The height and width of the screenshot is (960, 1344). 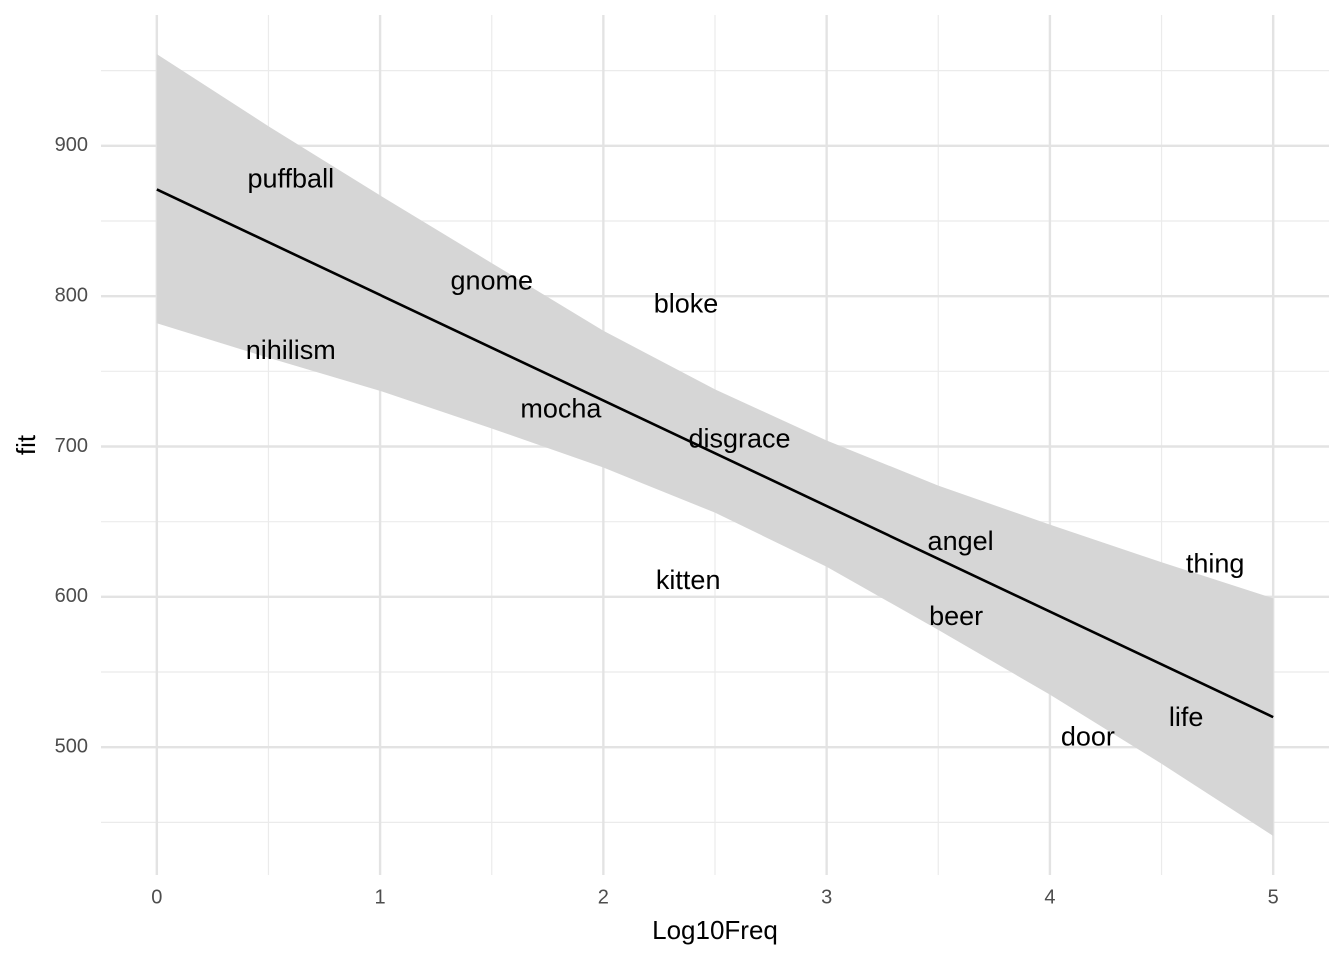 What do you see at coordinates (826, 897) in the screenshot?
I see `x-tick-label: 3` at bounding box center [826, 897].